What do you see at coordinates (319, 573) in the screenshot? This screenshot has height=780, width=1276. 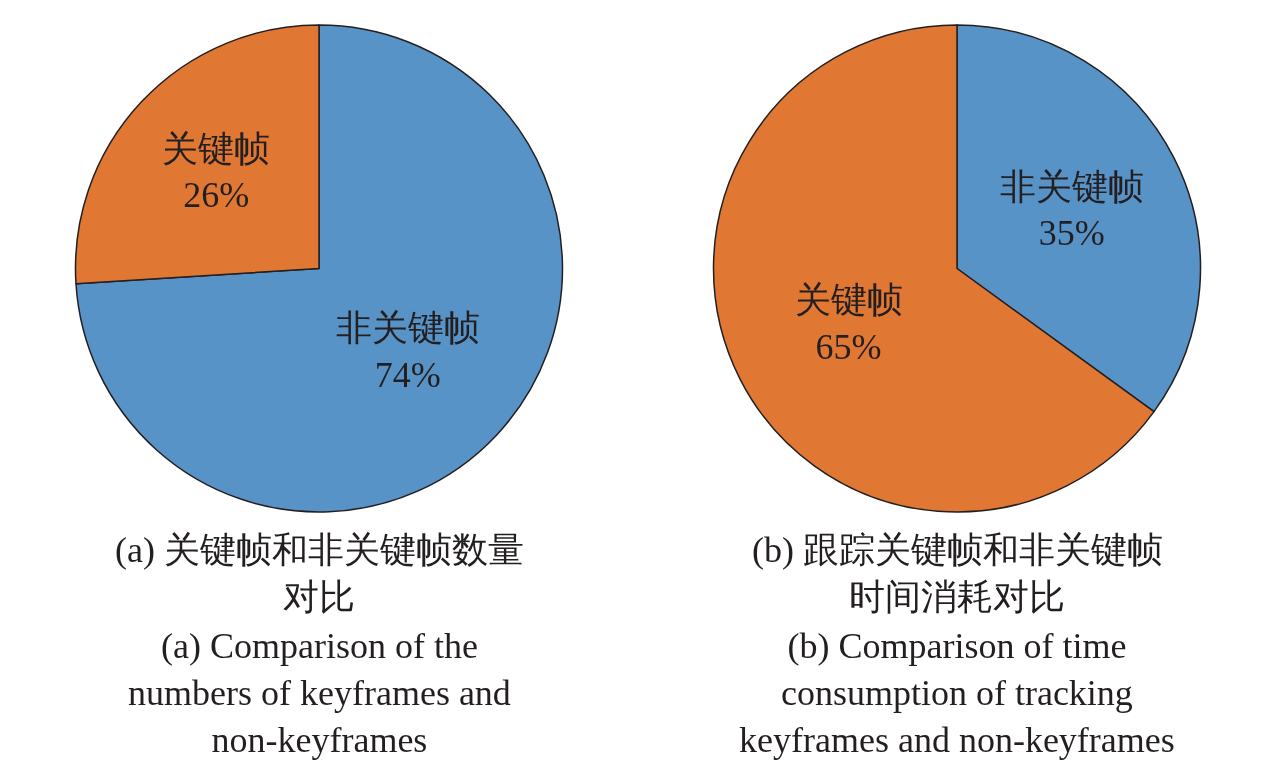 I see `text: (a) 关键帧和非关键帧数量对比` at bounding box center [319, 573].